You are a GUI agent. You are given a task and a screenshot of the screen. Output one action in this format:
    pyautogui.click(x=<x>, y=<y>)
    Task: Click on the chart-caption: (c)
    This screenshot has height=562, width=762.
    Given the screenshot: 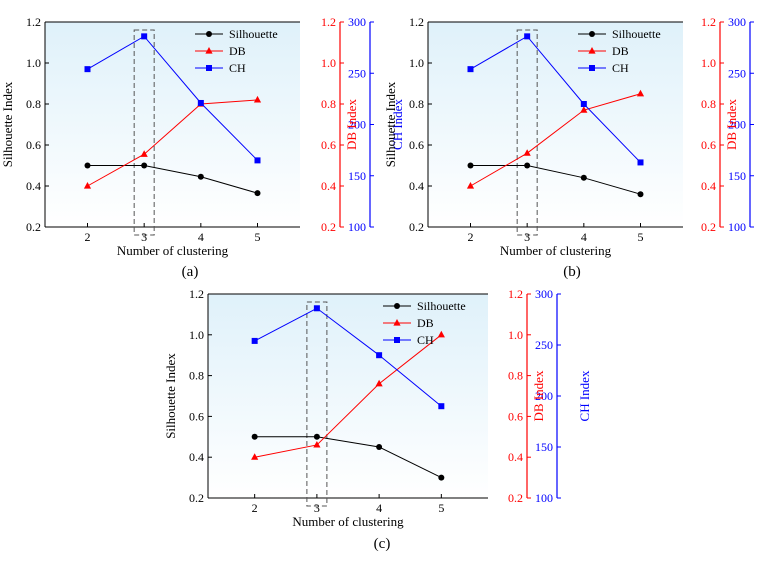 What is the action you would take?
    pyautogui.click(x=382, y=544)
    